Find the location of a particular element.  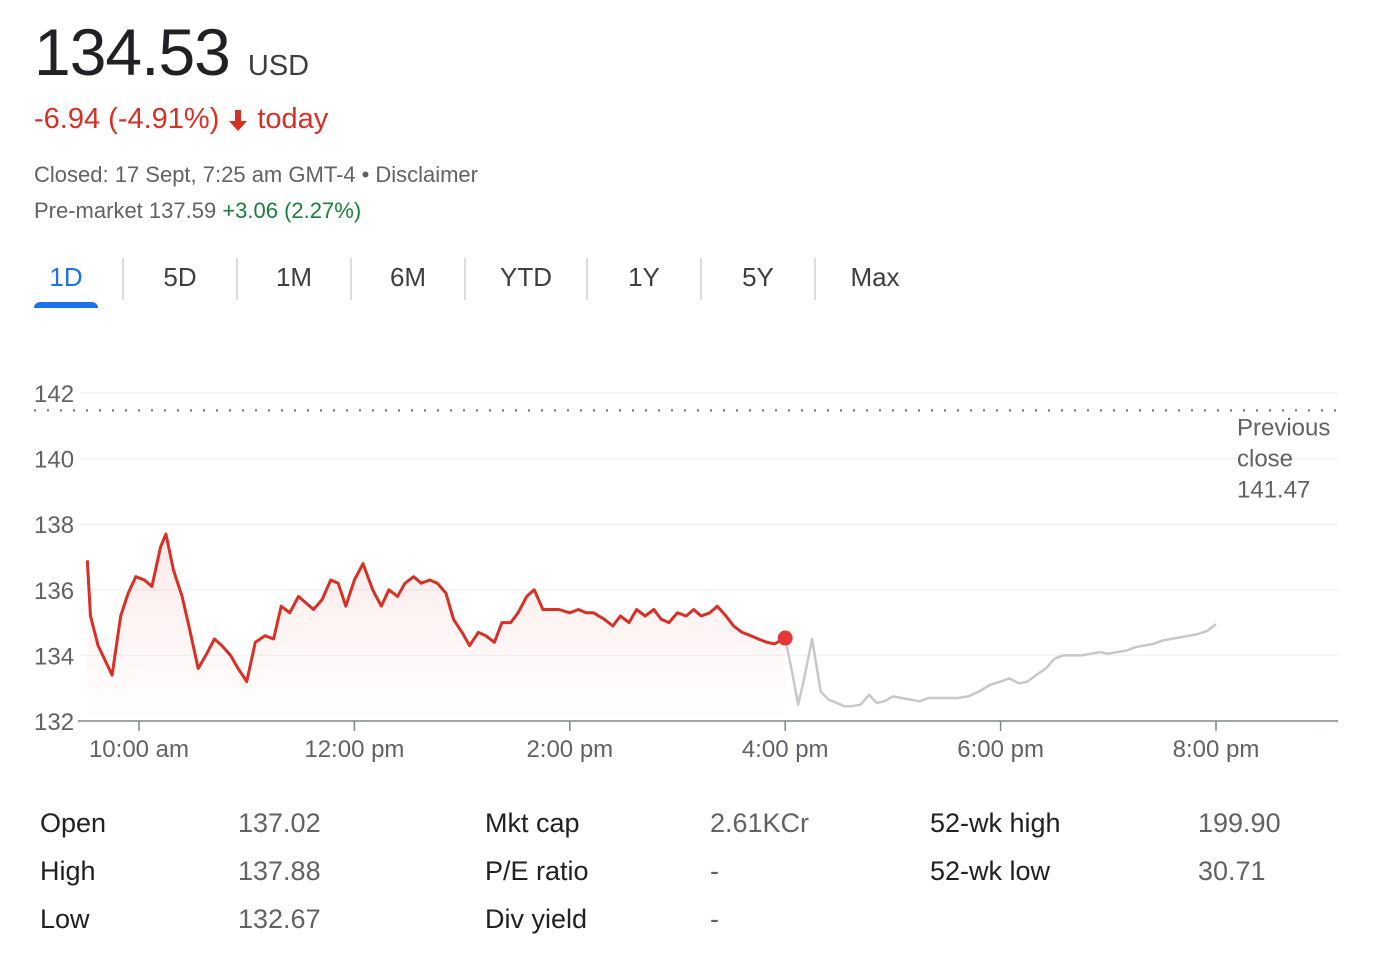

previous-close-marker: Previous close 141.47 is located at coordinates (686, 456).